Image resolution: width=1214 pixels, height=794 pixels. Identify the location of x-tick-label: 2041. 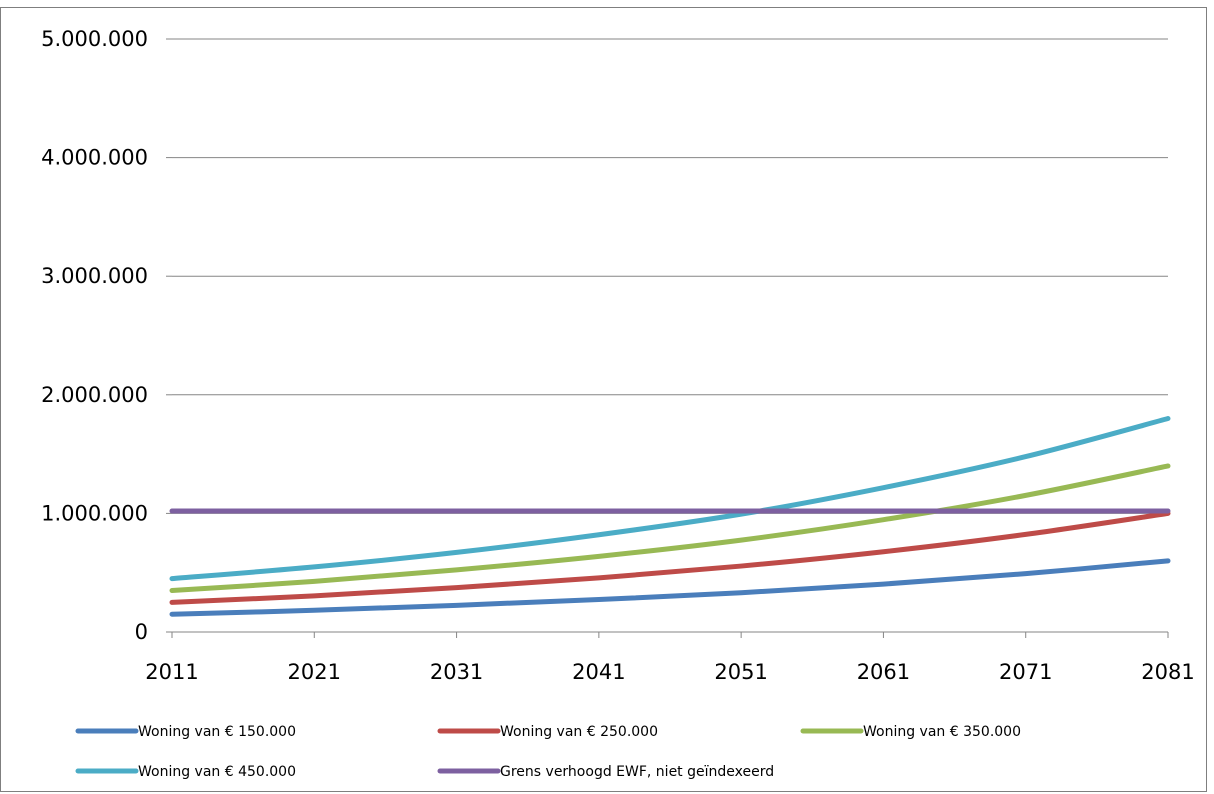
(598, 672).